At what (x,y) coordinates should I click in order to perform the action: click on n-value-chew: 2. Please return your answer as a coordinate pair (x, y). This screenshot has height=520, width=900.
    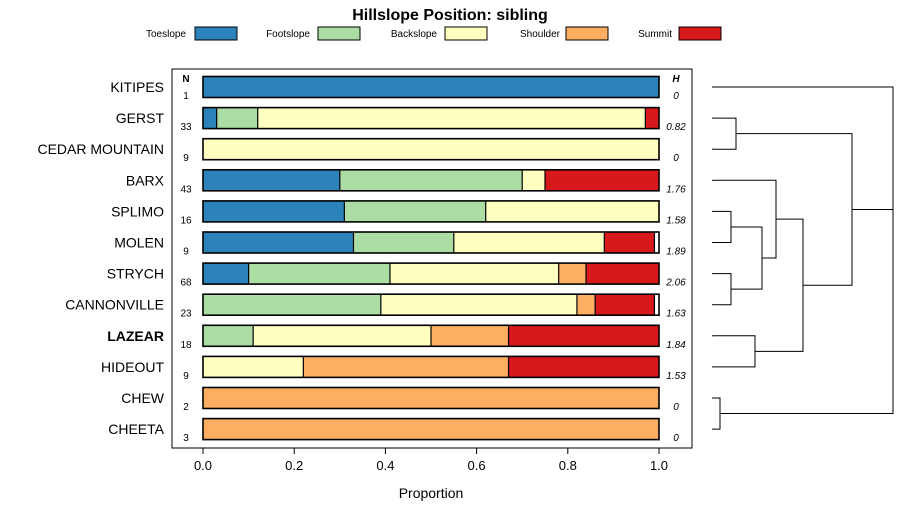
    Looking at the image, I should click on (186, 407).